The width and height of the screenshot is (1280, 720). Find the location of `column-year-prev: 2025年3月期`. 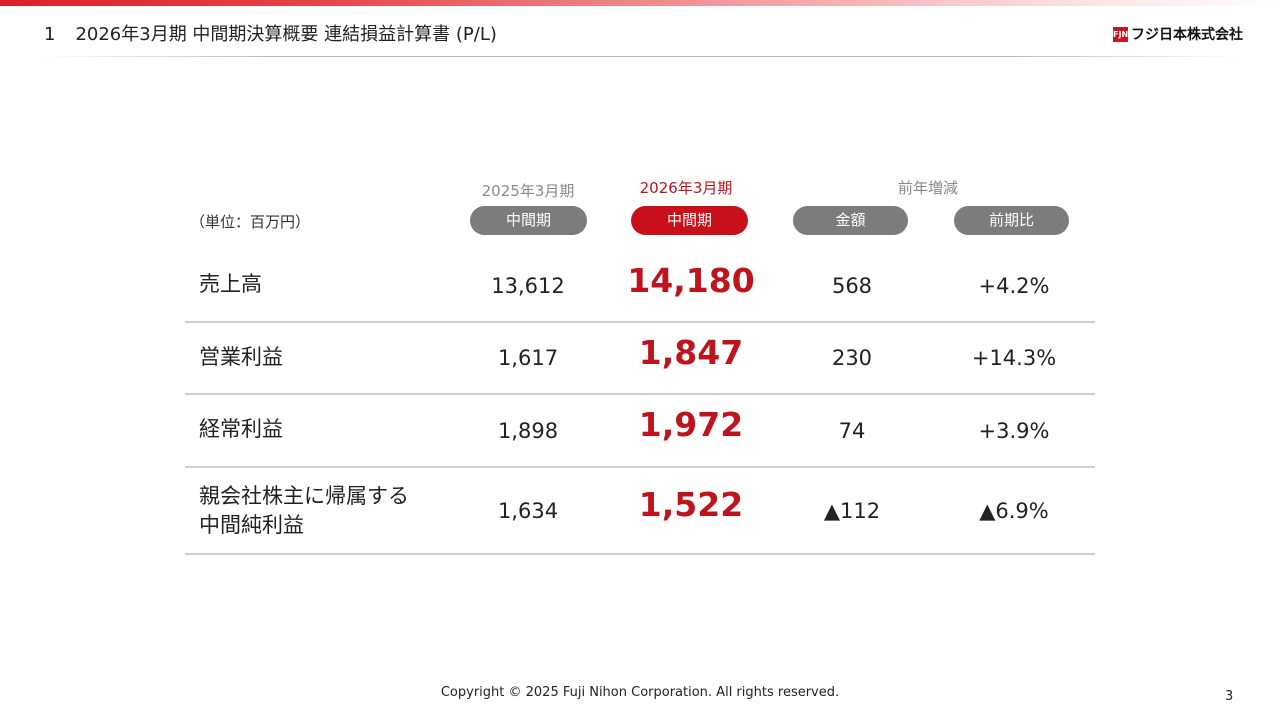

column-year-prev: 2025年3月期 is located at coordinates (528, 191).